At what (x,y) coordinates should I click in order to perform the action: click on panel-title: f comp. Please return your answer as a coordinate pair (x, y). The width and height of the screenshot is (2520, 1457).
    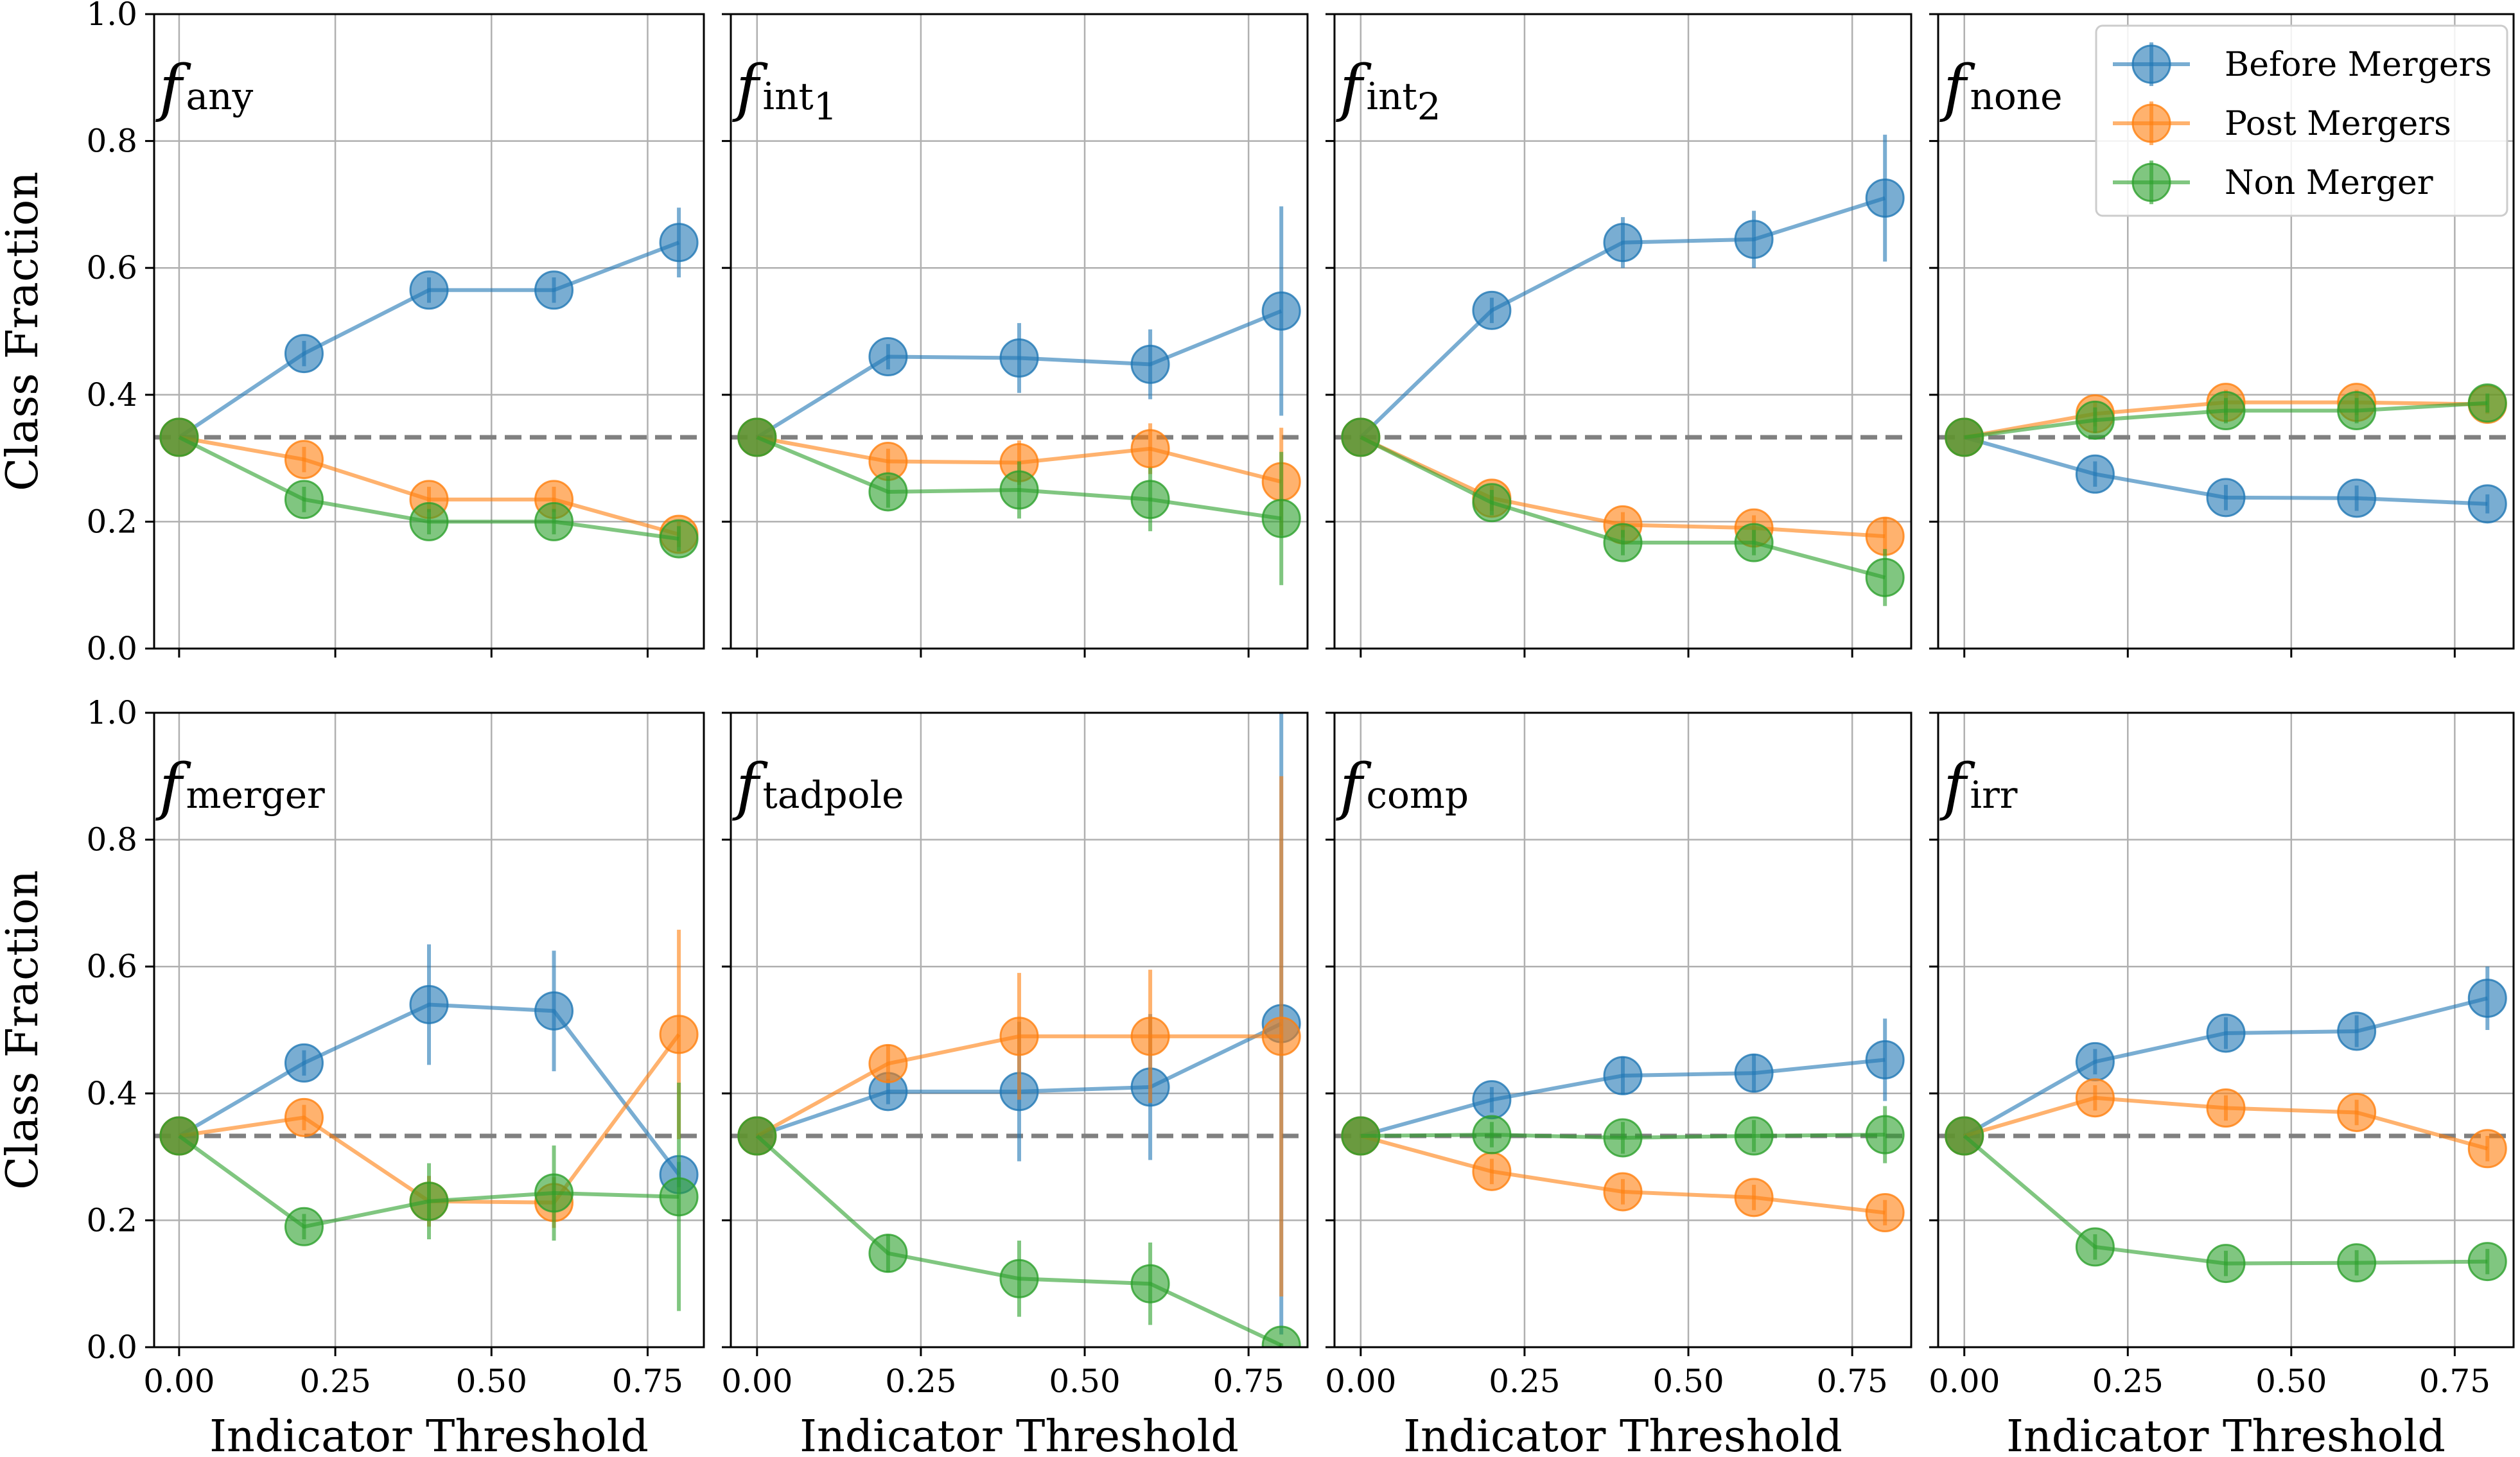
    Looking at the image, I should click on (1403, 787).